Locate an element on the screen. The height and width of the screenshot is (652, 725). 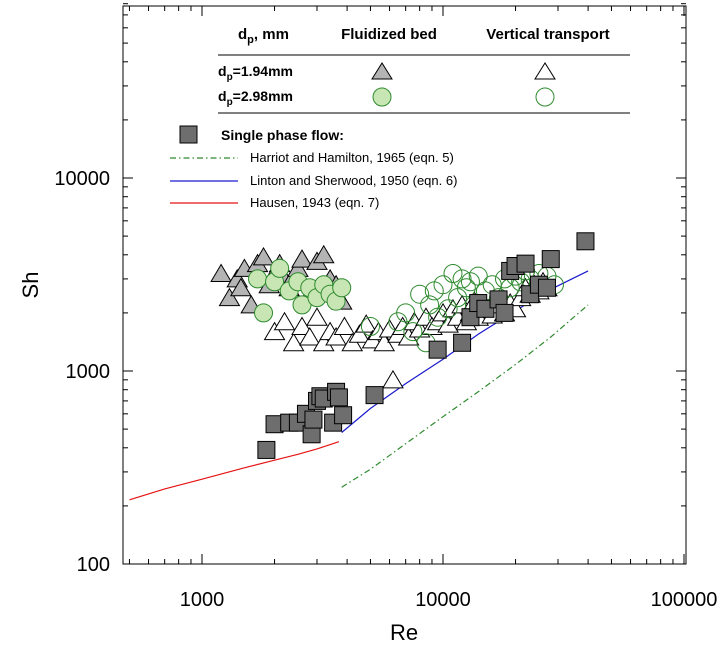
y-axis-title: Sh is located at coordinates (30, 285).